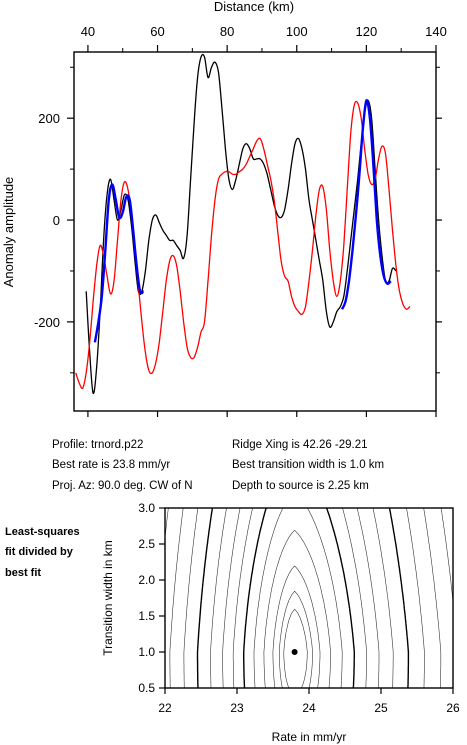  What do you see at coordinates (56, 220) in the screenshot?
I see `y-tick-label: 0` at bounding box center [56, 220].